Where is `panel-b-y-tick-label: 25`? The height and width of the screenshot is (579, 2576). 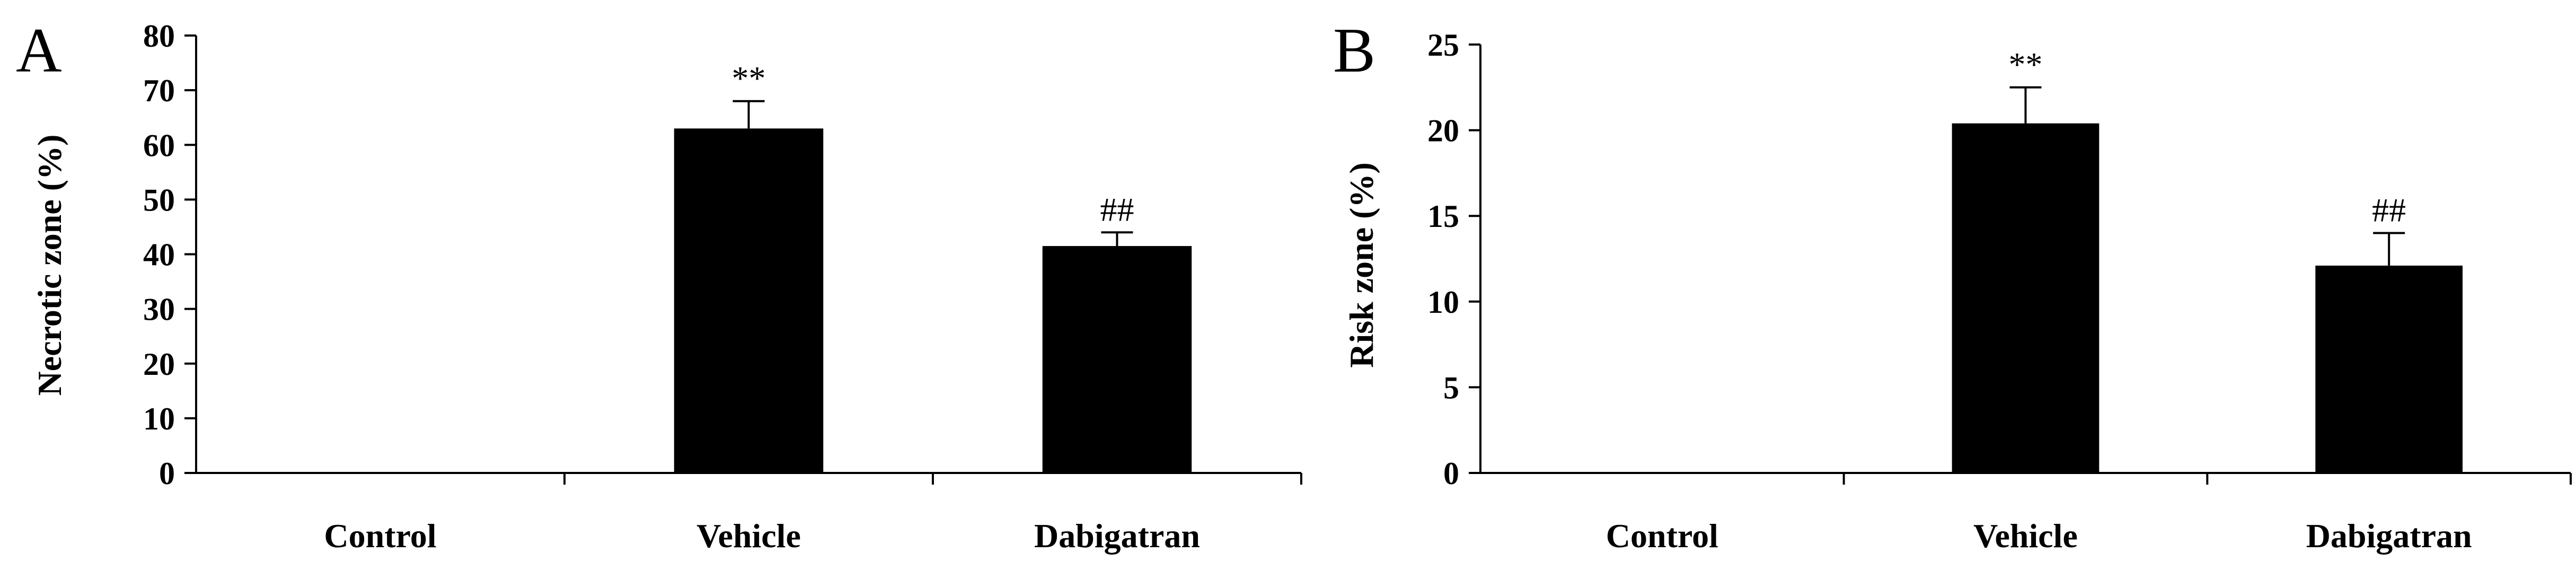
panel-b-y-tick-label: 25 is located at coordinates (1443, 45).